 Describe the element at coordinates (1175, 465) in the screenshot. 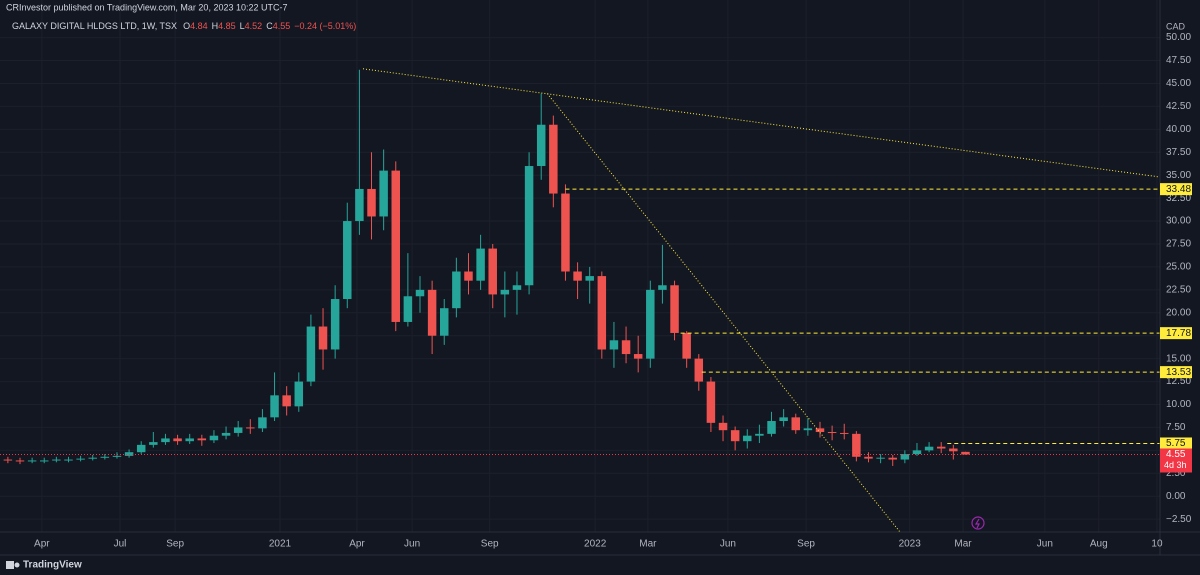

I see `countdown: 4d 3h` at that location.